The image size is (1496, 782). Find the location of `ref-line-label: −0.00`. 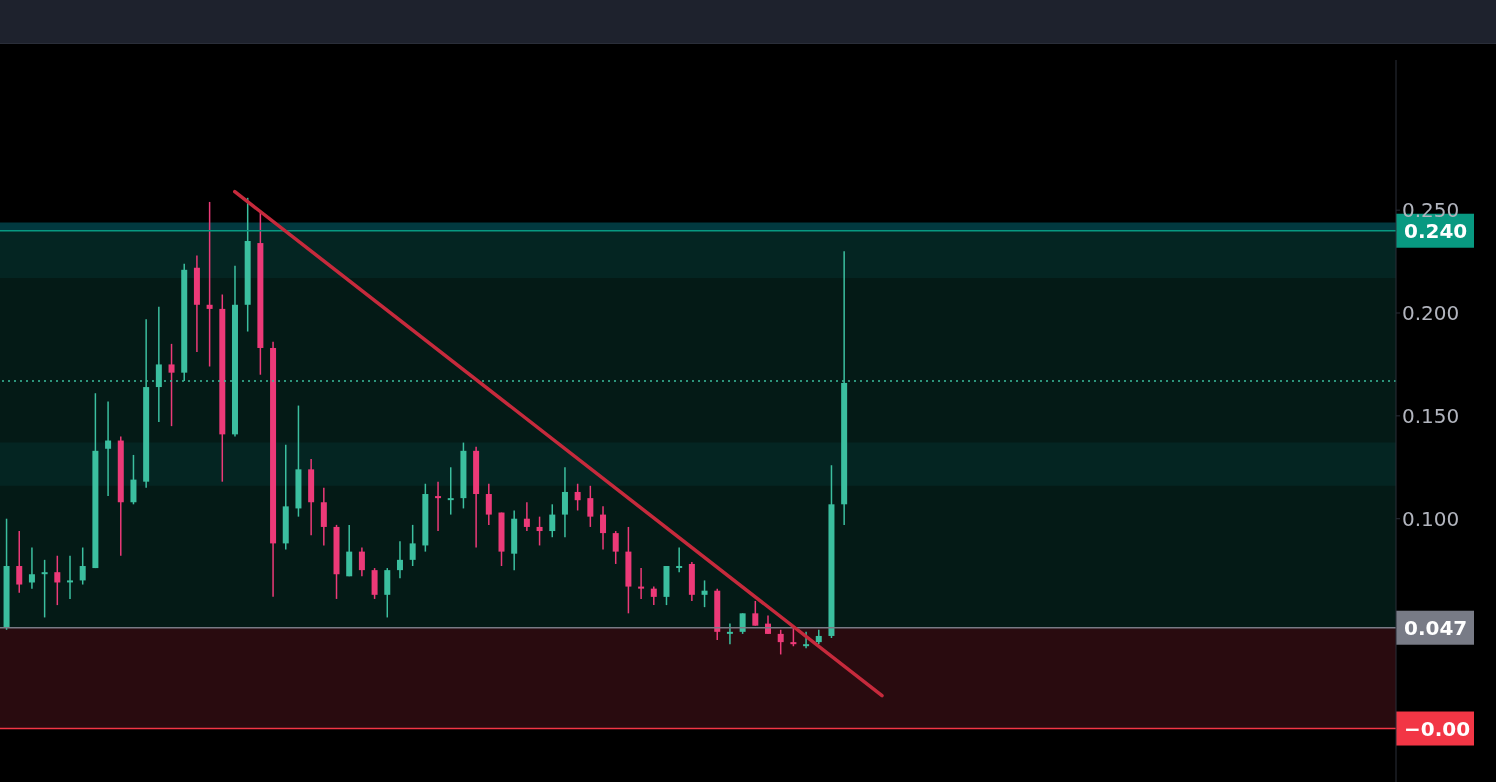

ref-line-label: −0.00 is located at coordinates (1437, 728).